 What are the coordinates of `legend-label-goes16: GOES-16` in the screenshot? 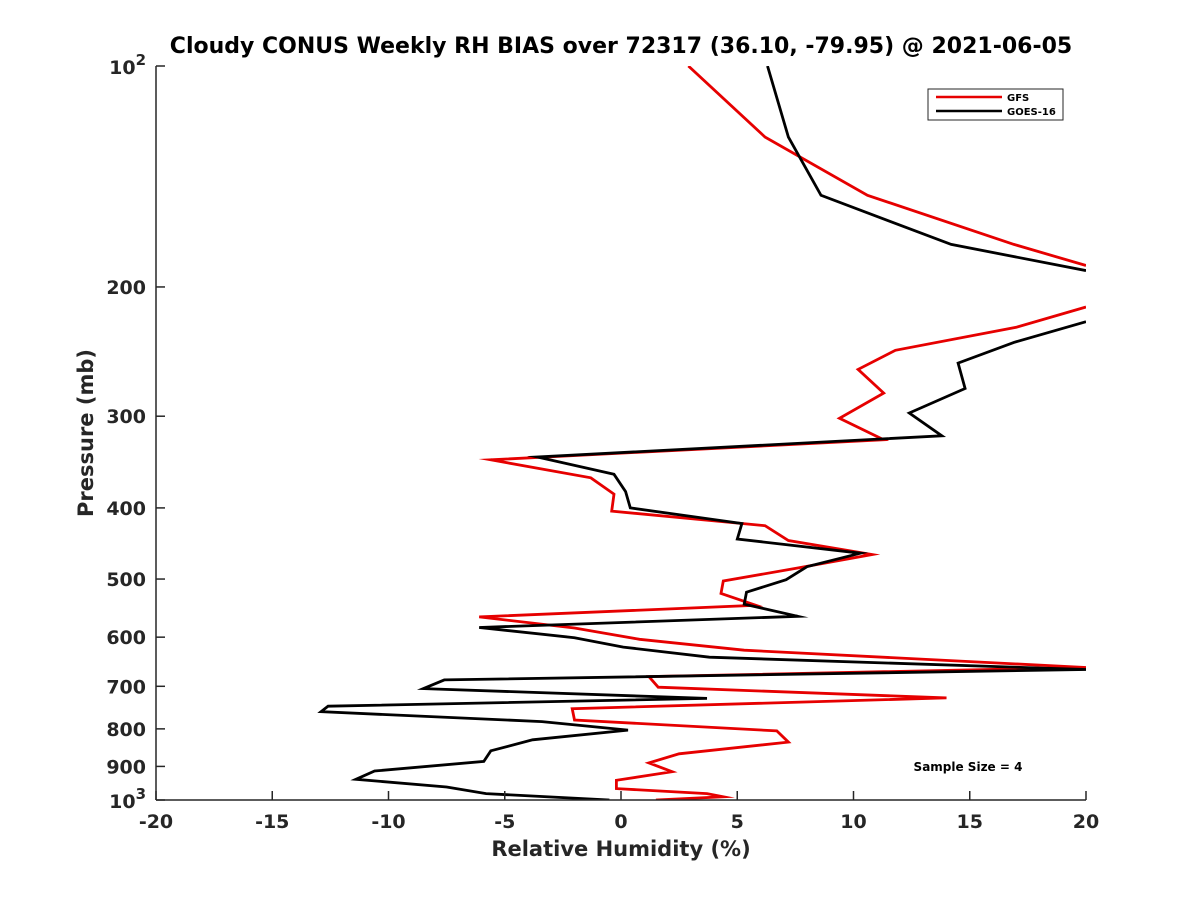 It's located at (1031, 112).